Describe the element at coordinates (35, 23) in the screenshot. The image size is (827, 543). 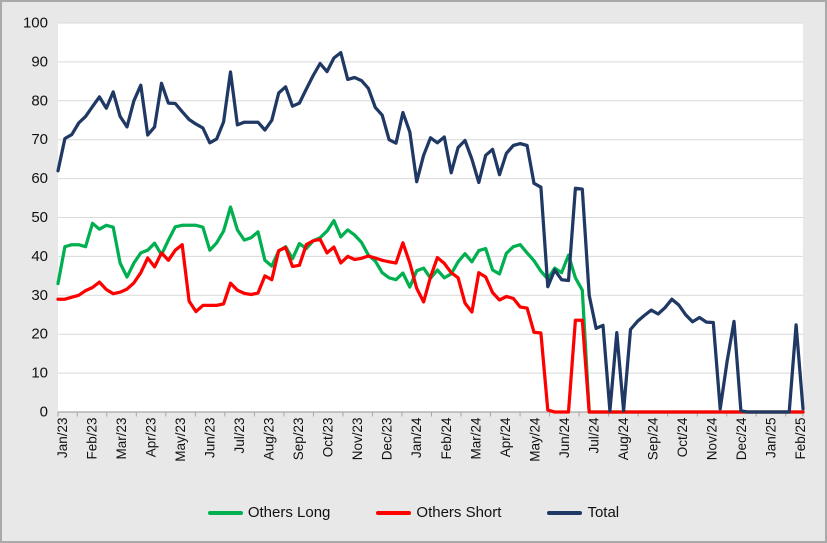
I see `y-axis-label: 100` at that location.